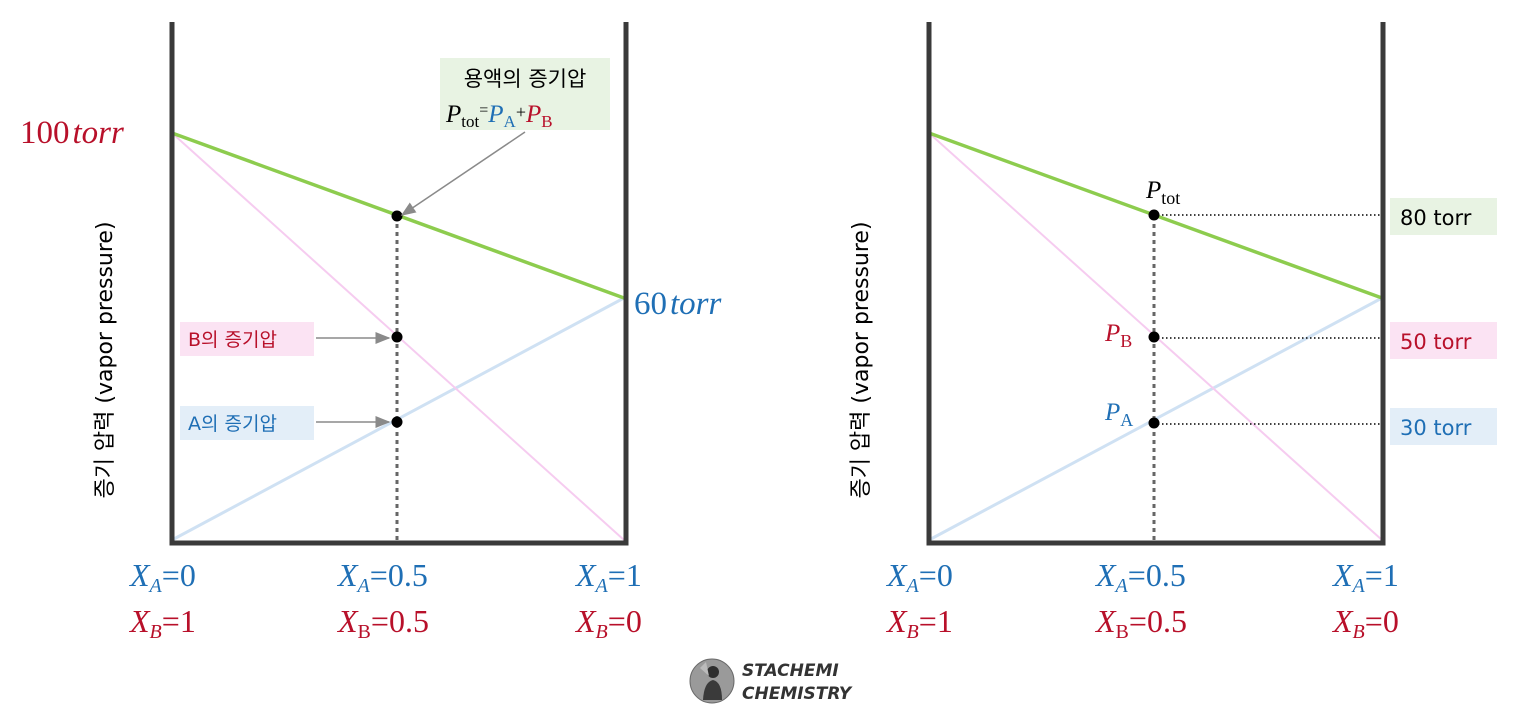 This screenshot has width=1523, height=719. I want to click on pb-point-right, so click(1154, 337).